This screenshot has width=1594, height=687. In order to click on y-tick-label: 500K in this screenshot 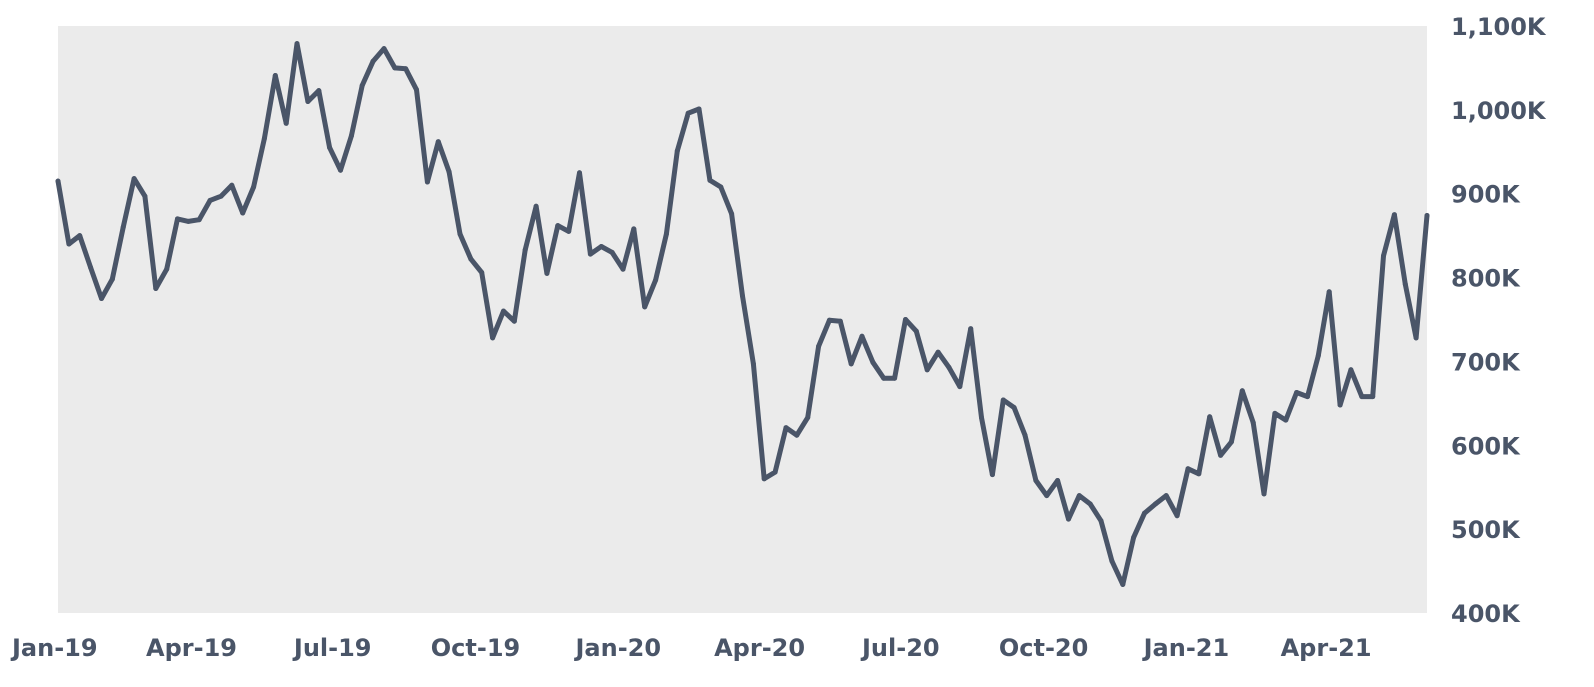, I will do `click(1486, 530)`.